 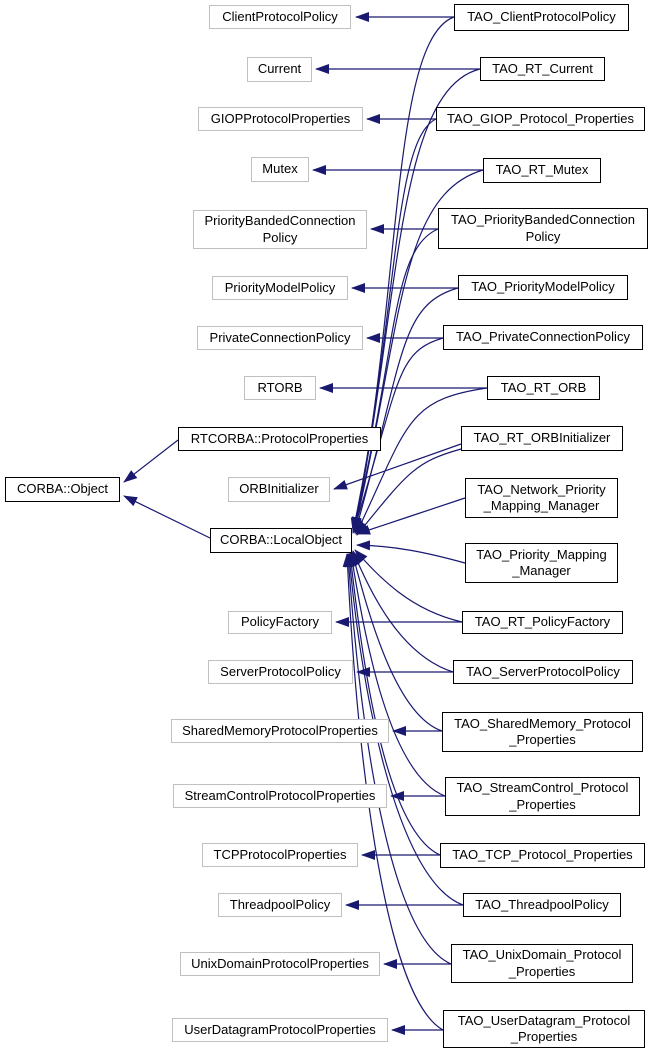 I want to click on node-corba-local-object: CORBA::LocalObject, so click(x=281, y=540).